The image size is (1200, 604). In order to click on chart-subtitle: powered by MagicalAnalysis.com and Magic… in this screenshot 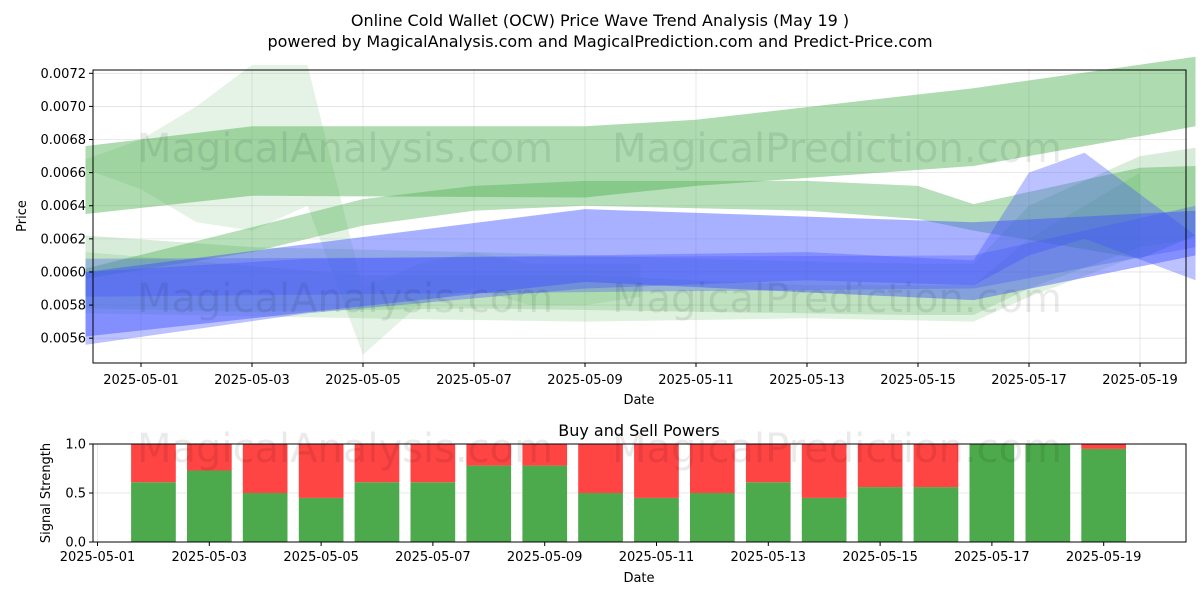, I will do `click(599, 41)`.